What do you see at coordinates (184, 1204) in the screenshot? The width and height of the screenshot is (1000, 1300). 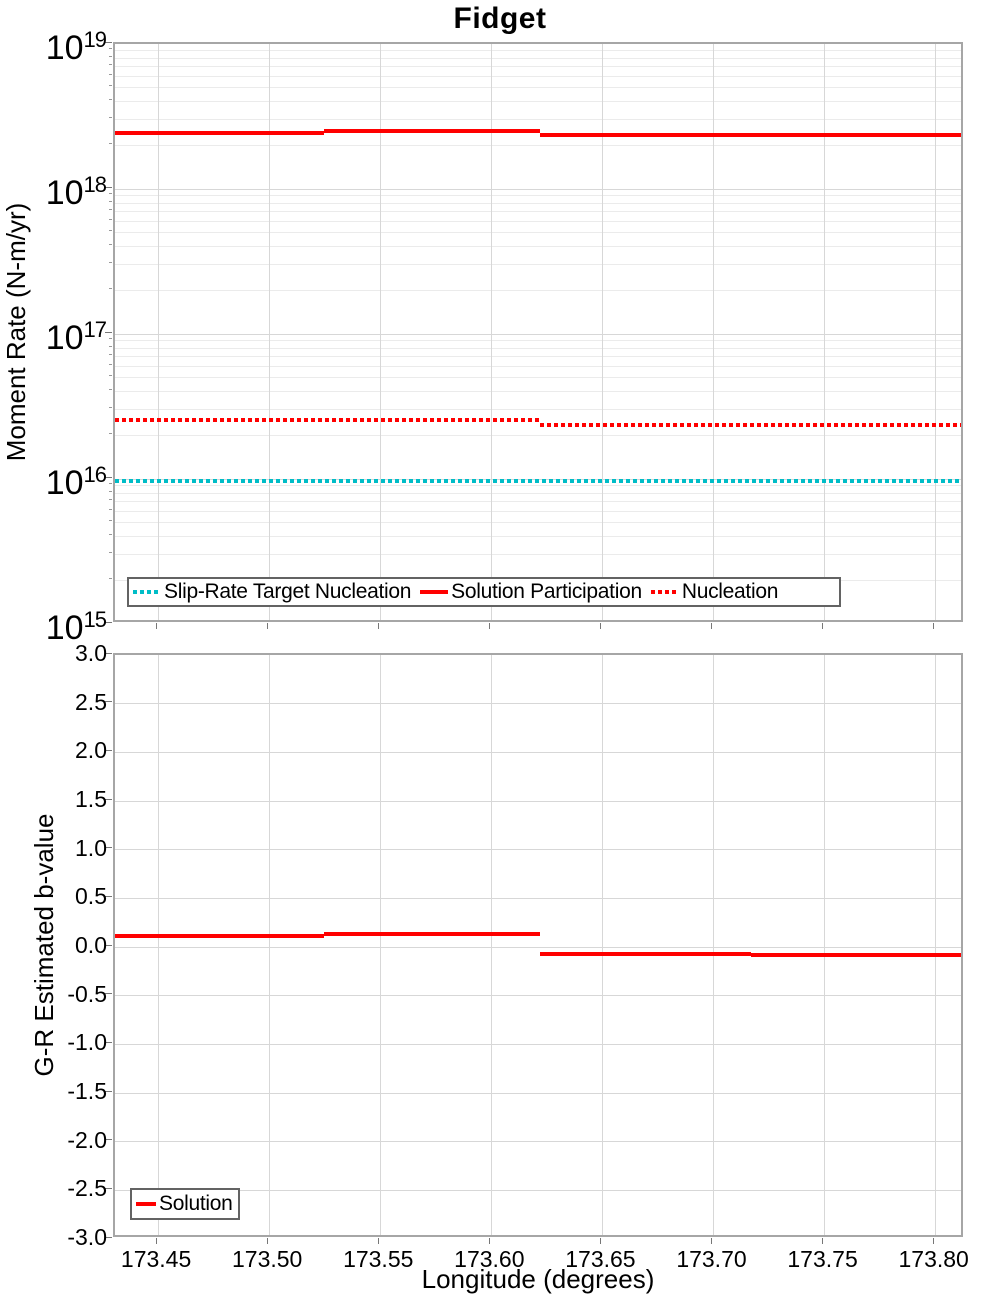 I see `legend-item-solution: Solution` at bounding box center [184, 1204].